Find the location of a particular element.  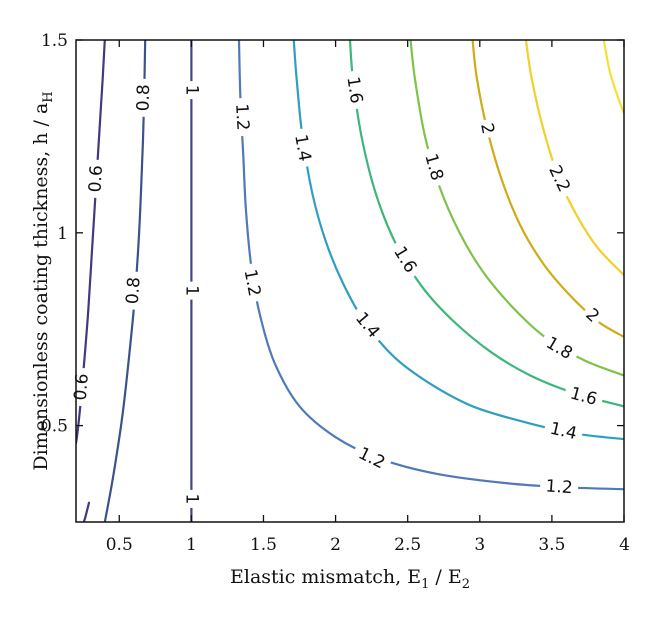

contour-label: 1.8 is located at coordinates (433, 167).